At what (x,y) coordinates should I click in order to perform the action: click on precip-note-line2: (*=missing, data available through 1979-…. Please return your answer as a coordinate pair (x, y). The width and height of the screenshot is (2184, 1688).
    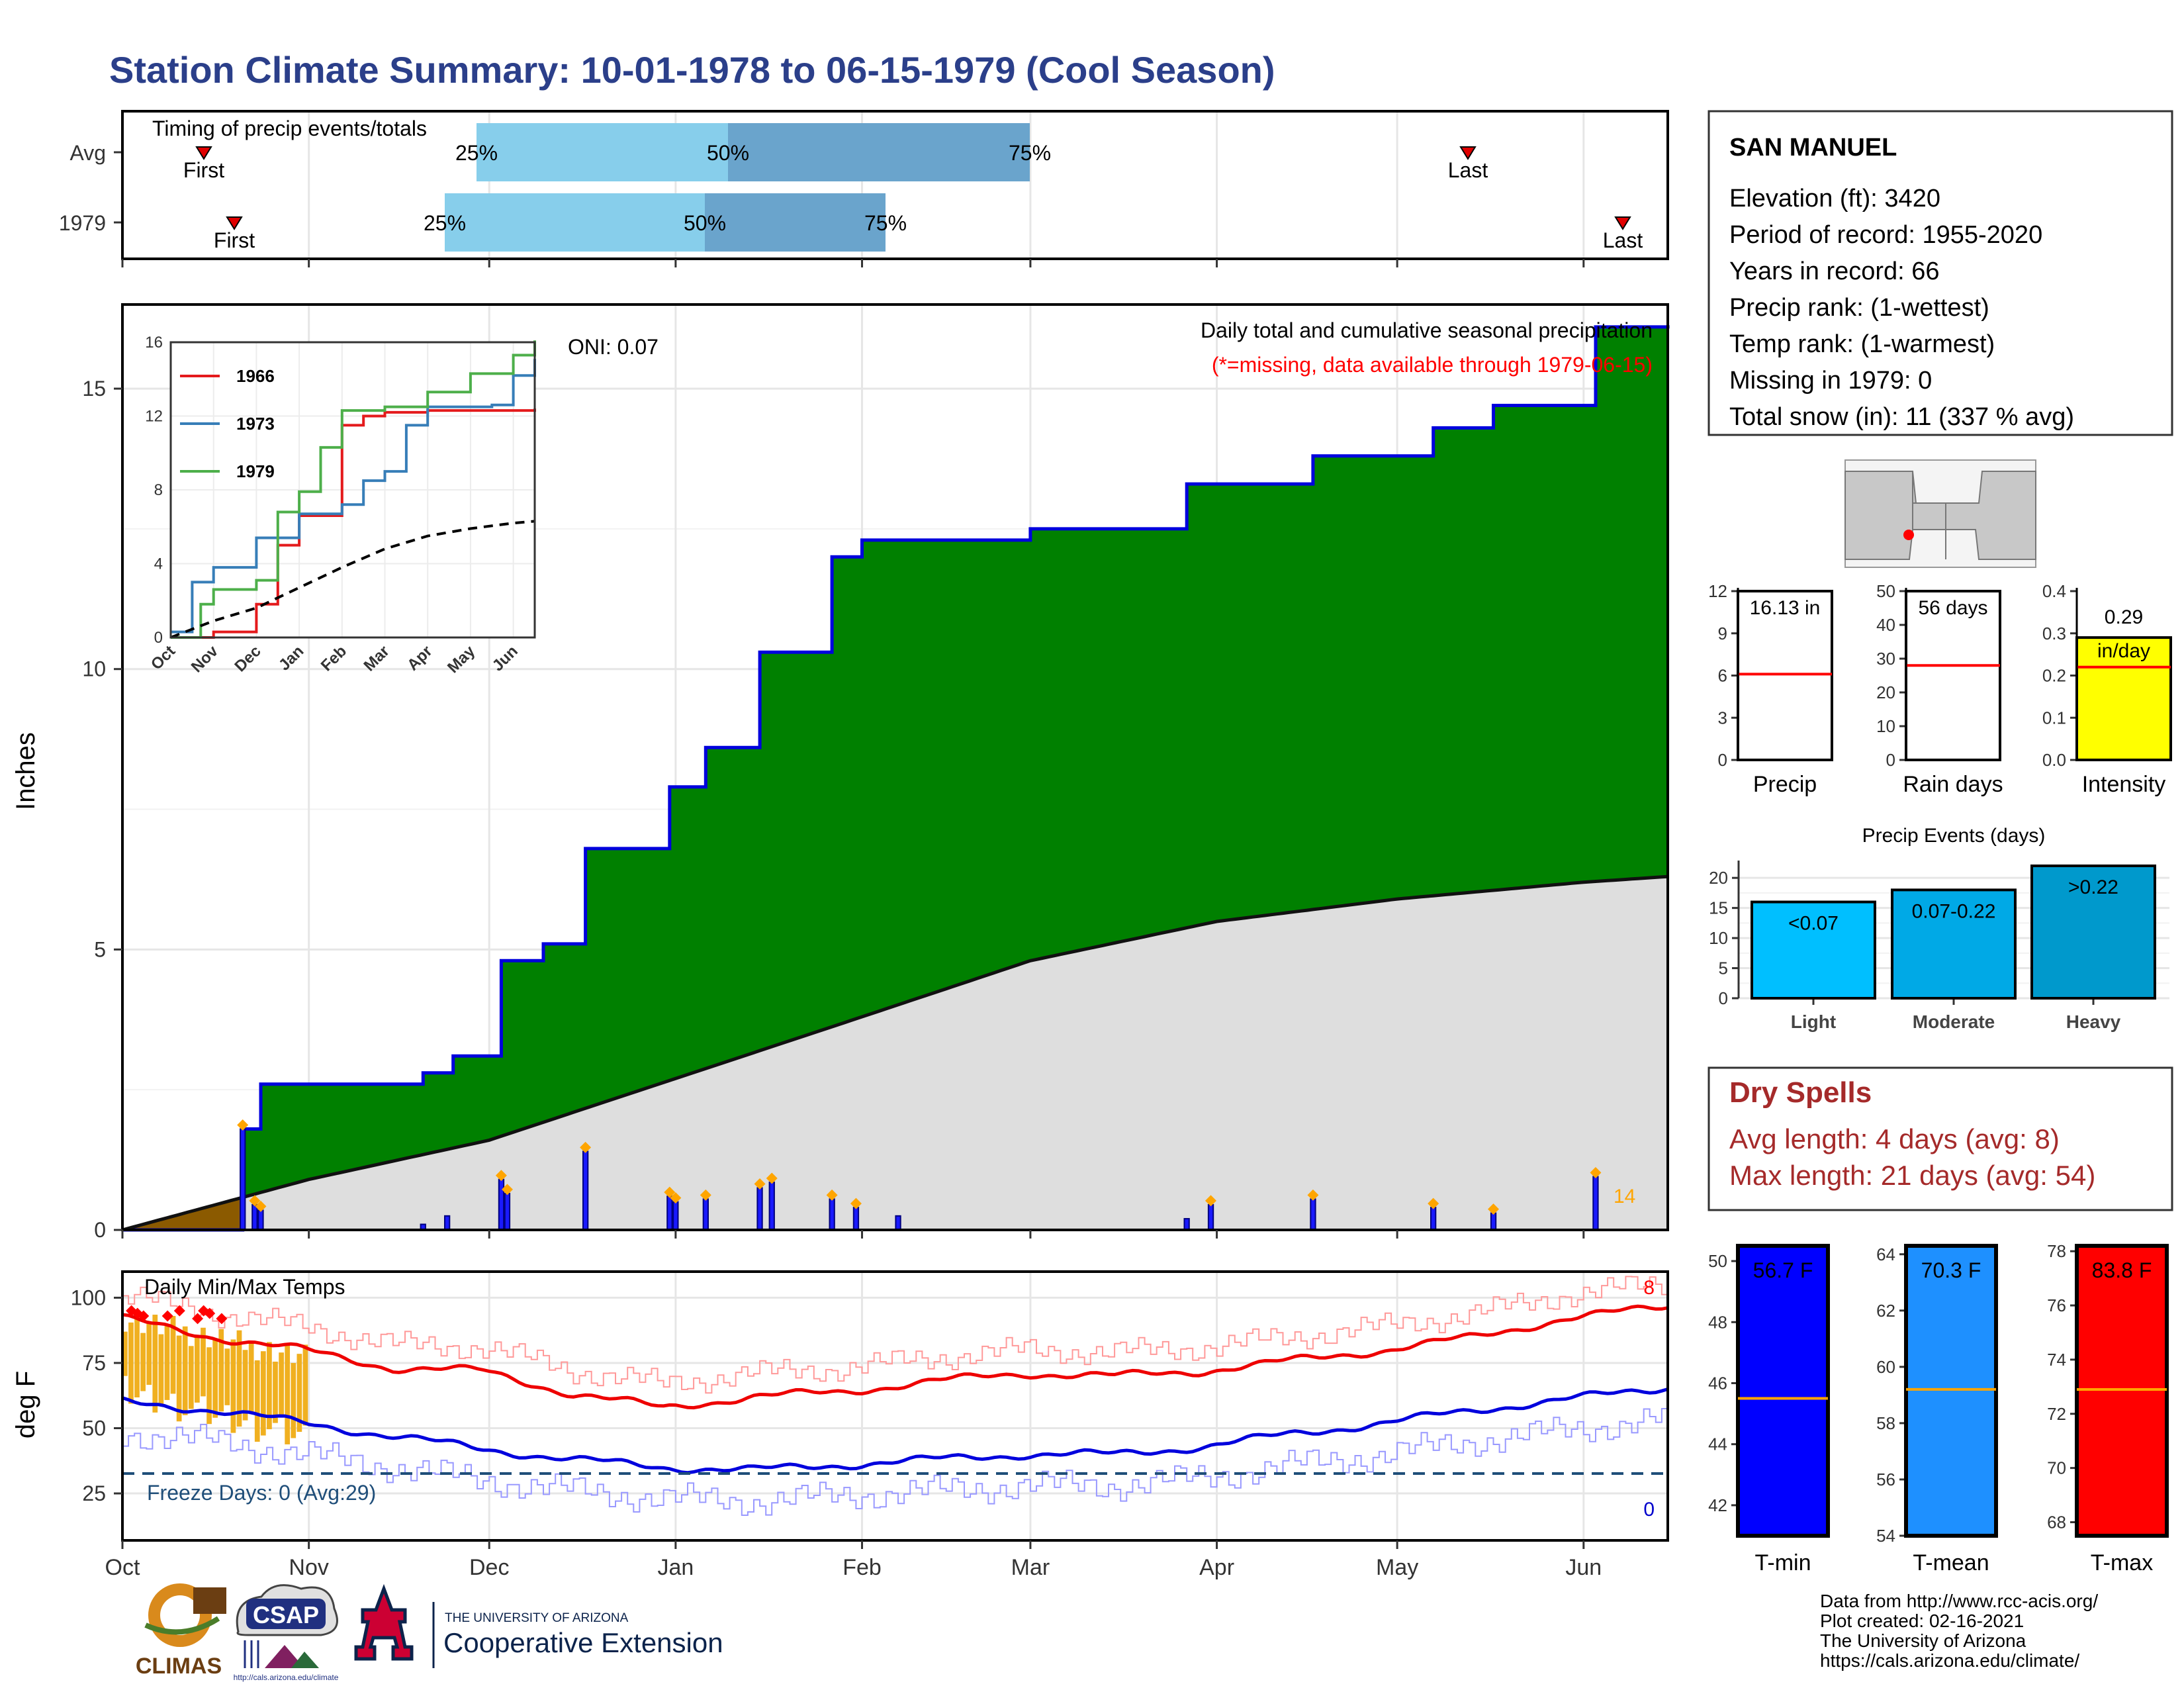
    Looking at the image, I should click on (1433, 365).